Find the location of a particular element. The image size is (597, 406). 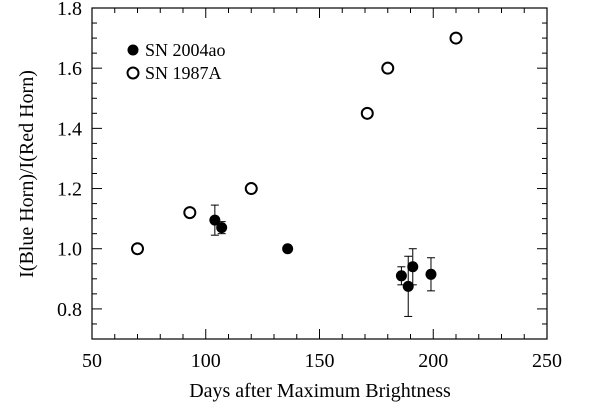

y-tick-label: 0.8 is located at coordinates (69, 310).